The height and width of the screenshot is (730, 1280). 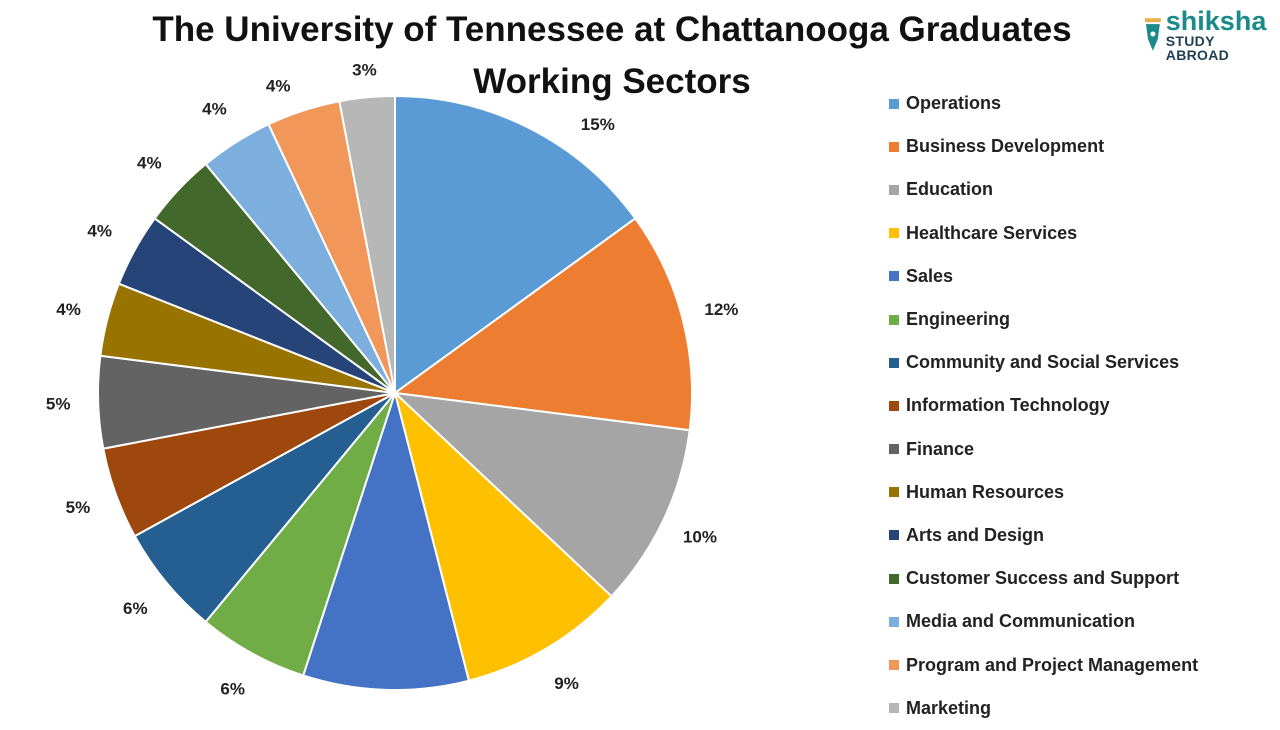 What do you see at coordinates (954, 103) in the screenshot?
I see `legend-label: Operations` at bounding box center [954, 103].